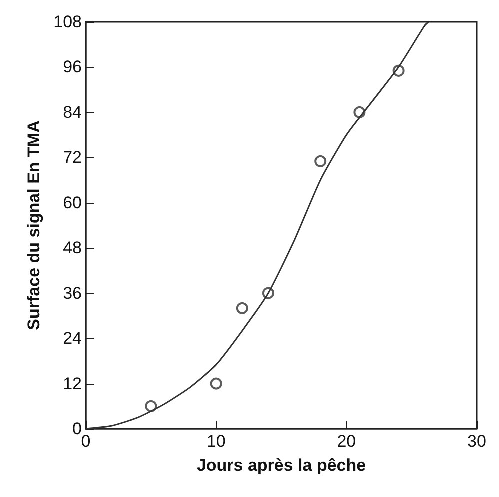  Describe the element at coordinates (72, 338) in the screenshot. I see `y-tick-label: 24` at that location.